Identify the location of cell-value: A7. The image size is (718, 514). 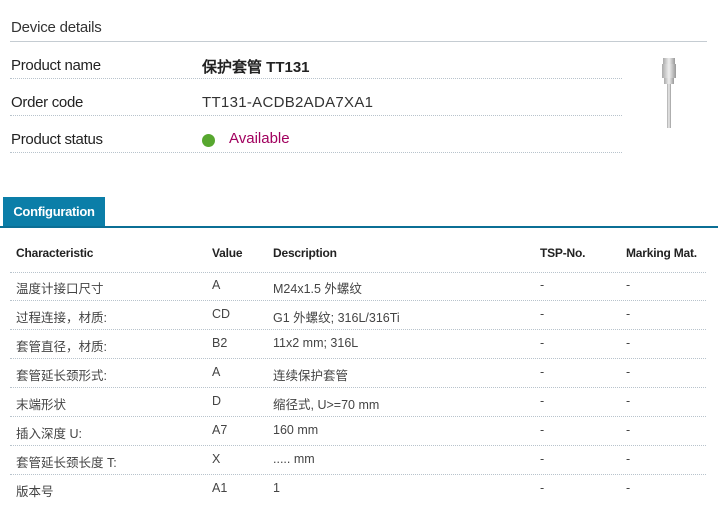
(220, 430).